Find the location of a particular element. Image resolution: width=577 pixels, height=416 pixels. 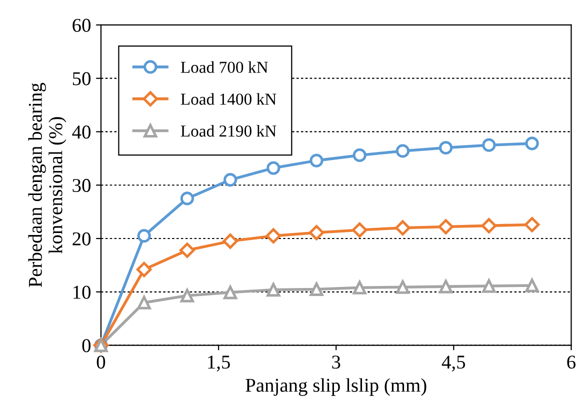

legend-label: Load 2190 kN is located at coordinates (228, 130).